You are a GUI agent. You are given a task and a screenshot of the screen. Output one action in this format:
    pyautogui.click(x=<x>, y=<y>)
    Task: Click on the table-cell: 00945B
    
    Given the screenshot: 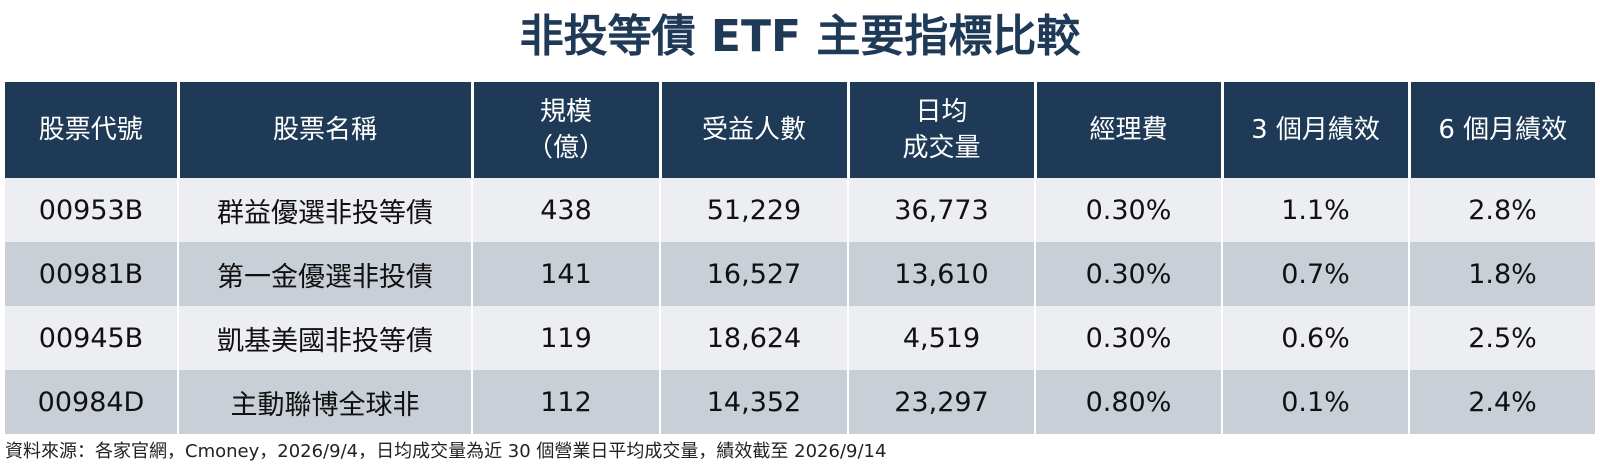 What is the action you would take?
    pyautogui.click(x=92, y=338)
    